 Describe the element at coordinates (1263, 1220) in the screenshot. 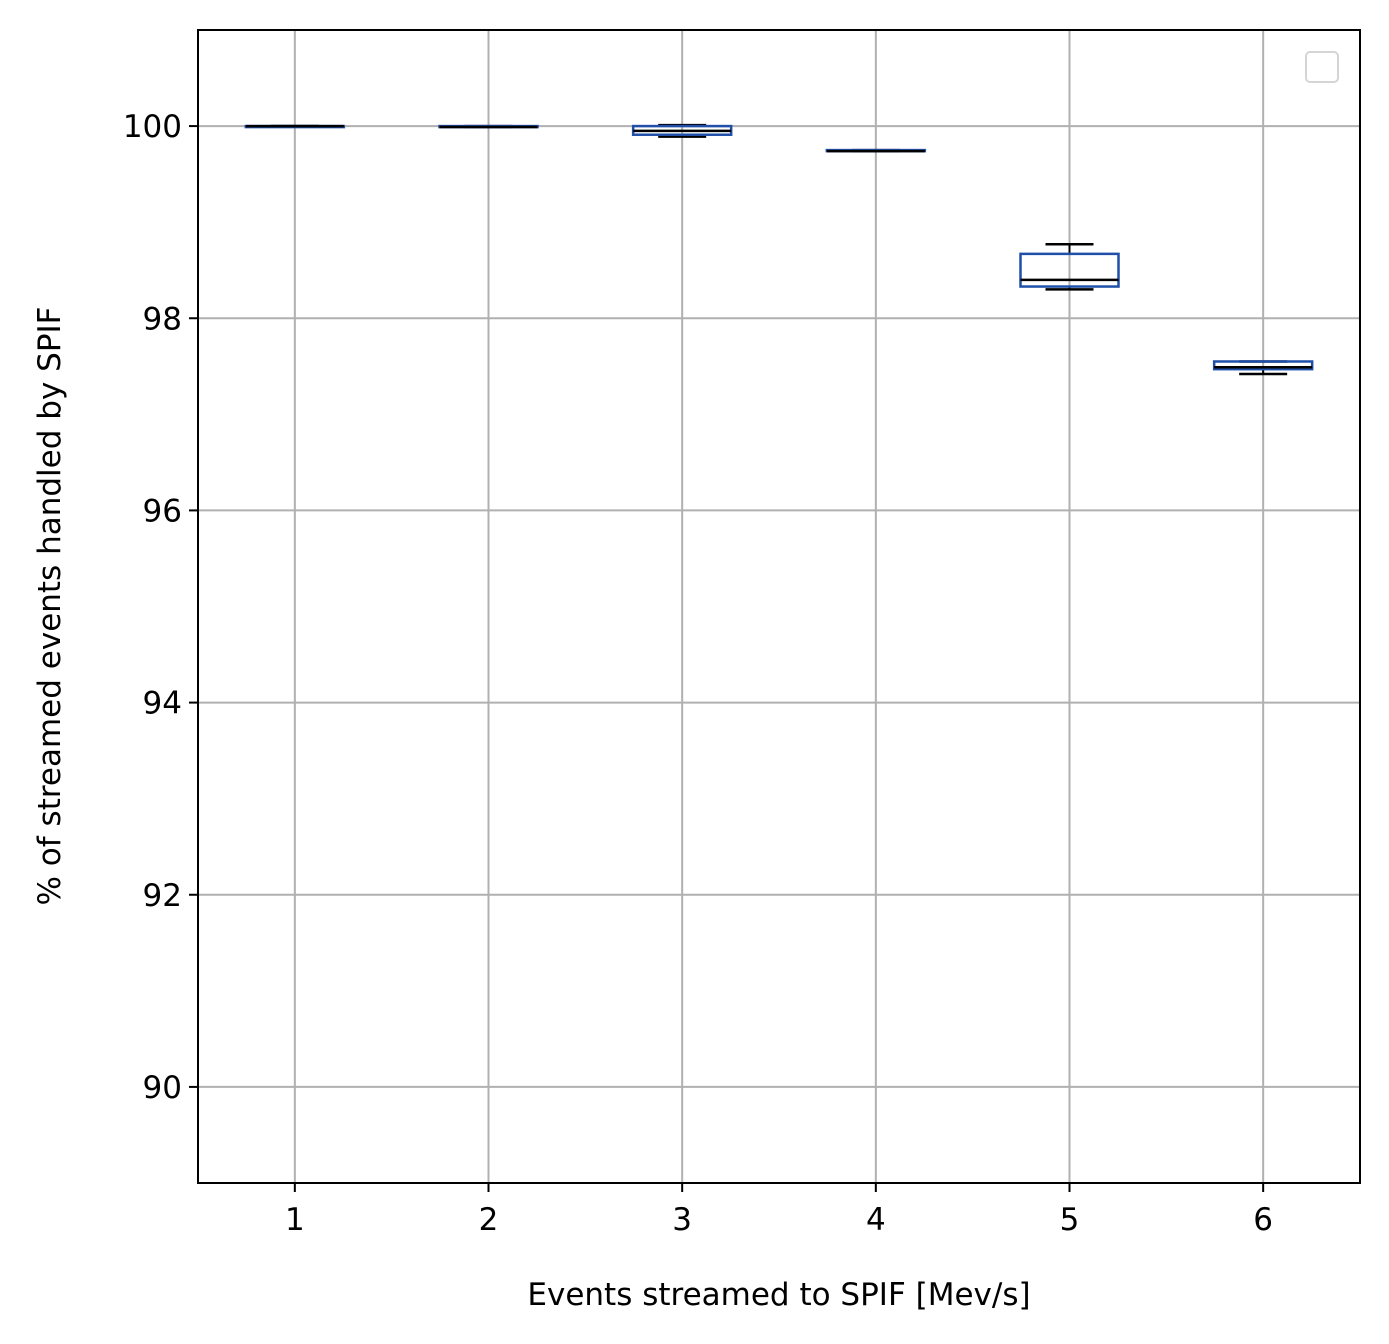

I see `x-tick-label: 6` at that location.